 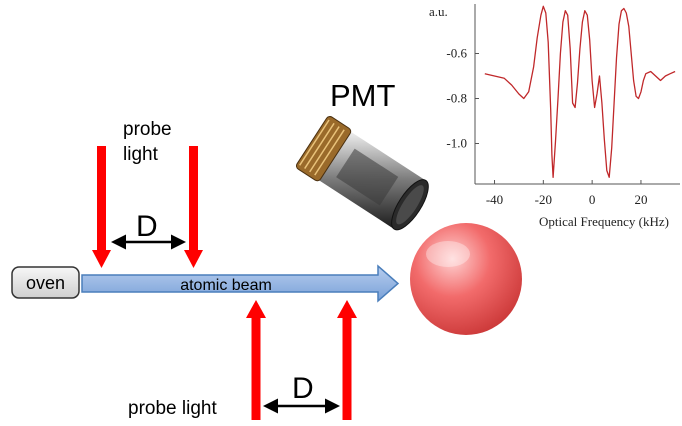 I want to click on atomic-beam-label: atomic beam, so click(x=226, y=285).